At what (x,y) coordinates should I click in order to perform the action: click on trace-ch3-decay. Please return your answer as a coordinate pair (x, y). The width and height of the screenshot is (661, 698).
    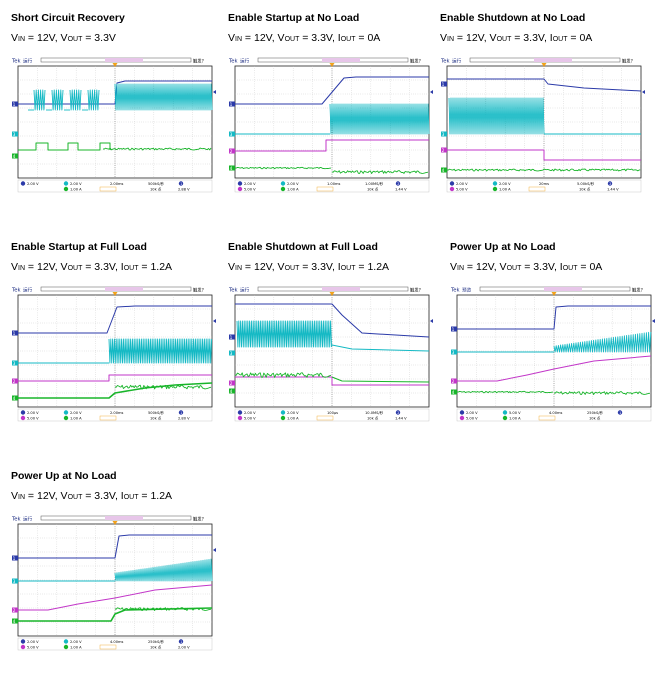
    Looking at the image, I should click on (380, 348).